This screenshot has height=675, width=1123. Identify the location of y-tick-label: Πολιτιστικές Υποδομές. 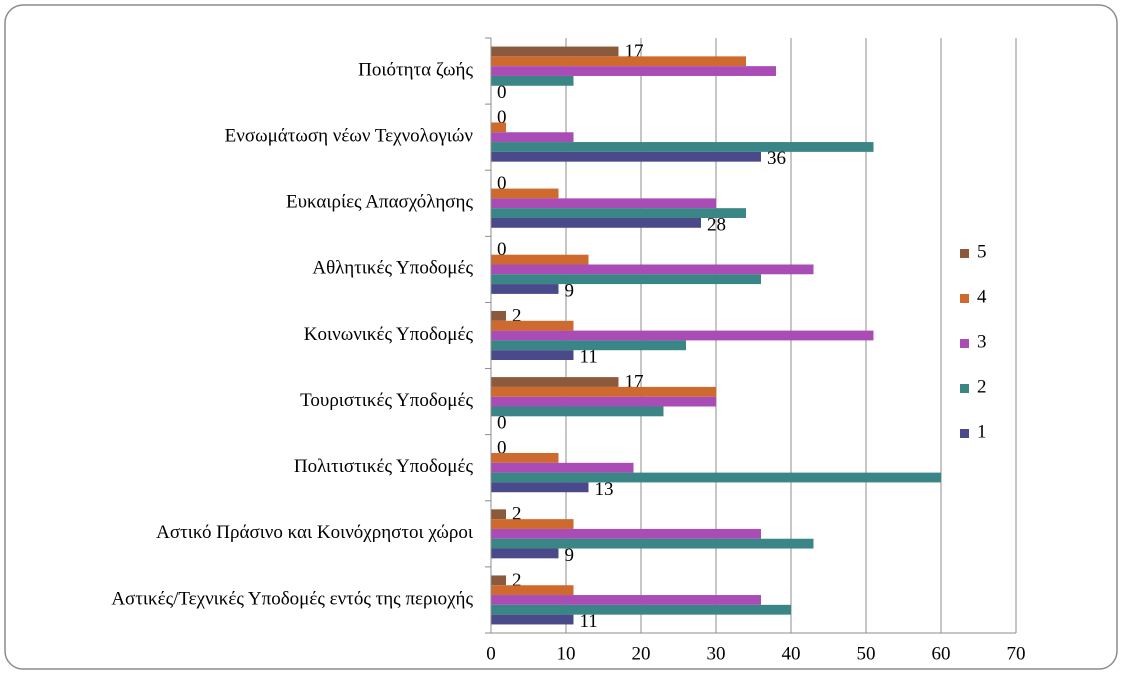
(384, 466).